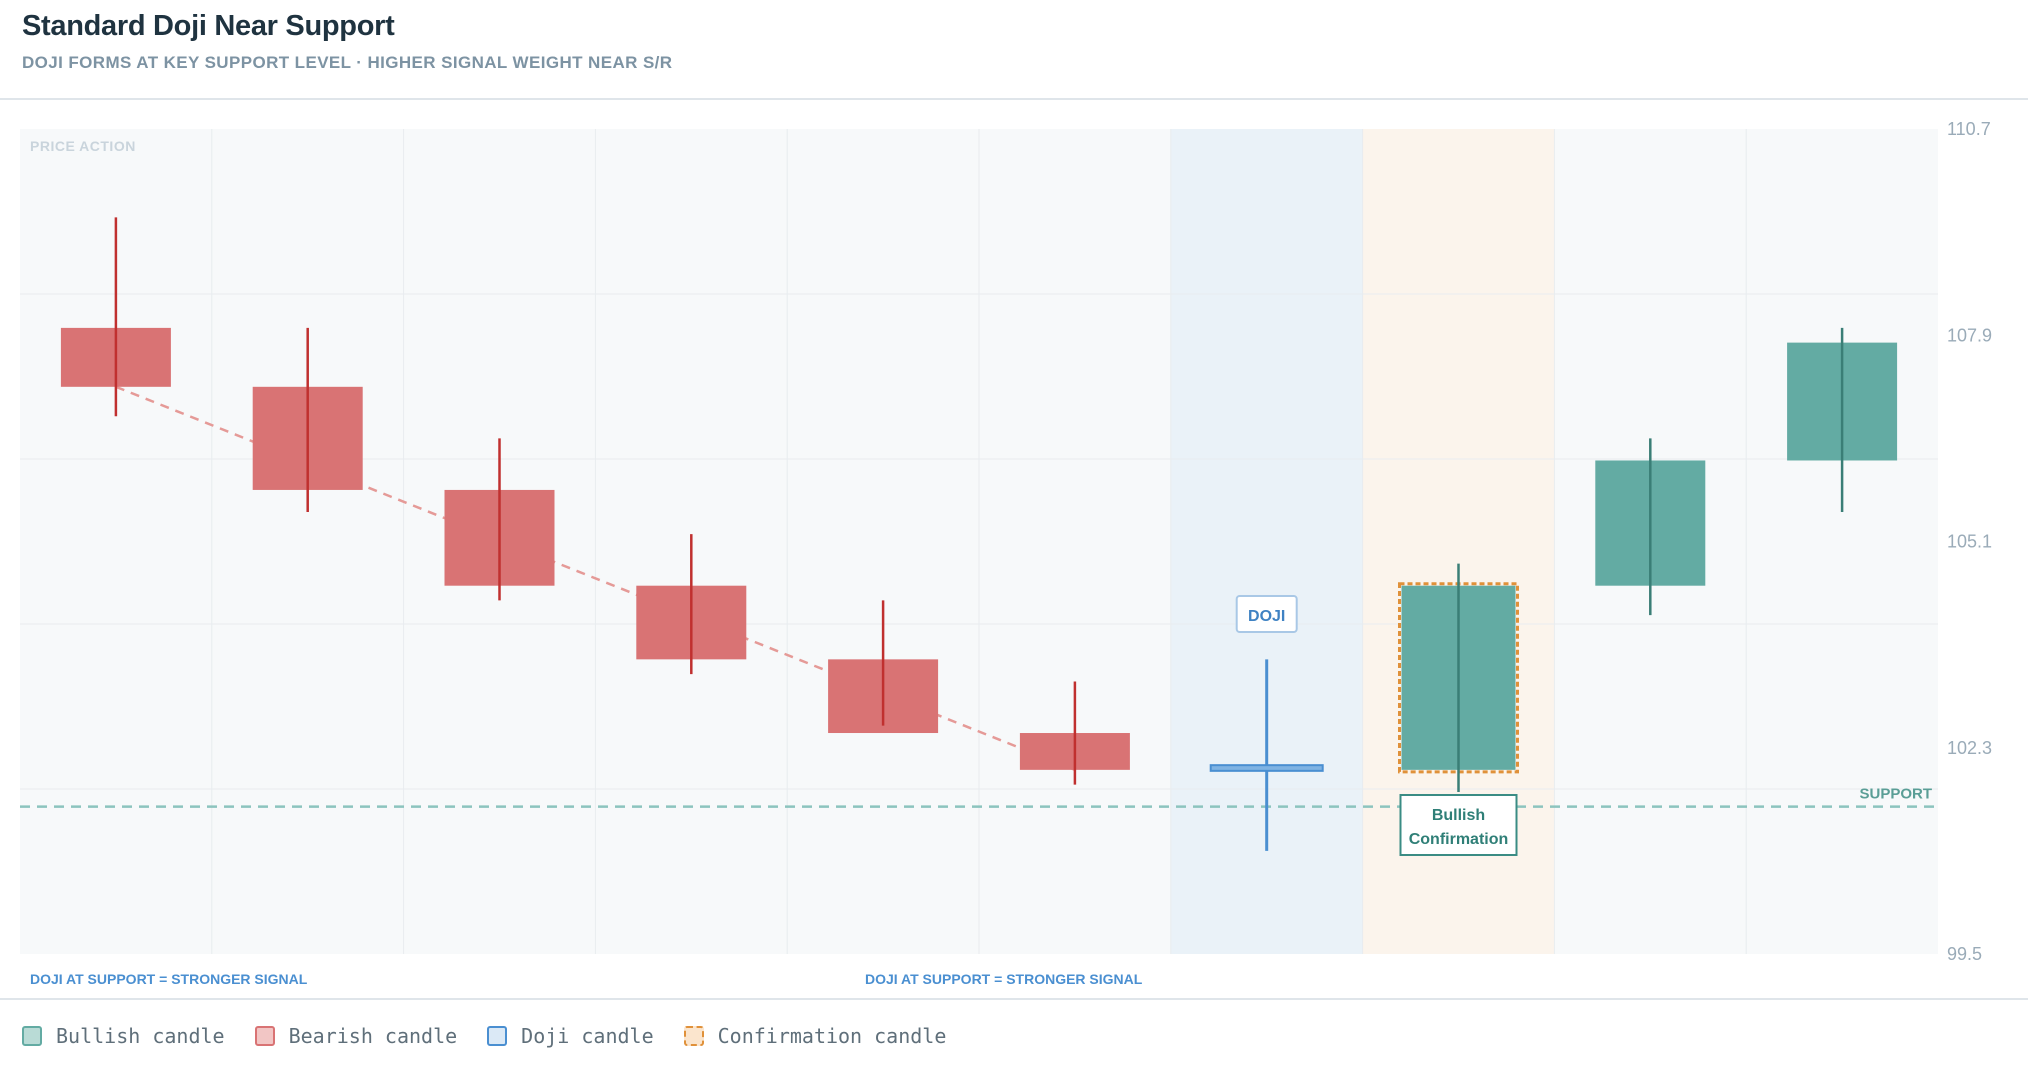 This screenshot has height=1070, width=2028. Describe the element at coordinates (1459, 839) in the screenshot. I see `confirmation-callout-line2: Confirmation` at that location.